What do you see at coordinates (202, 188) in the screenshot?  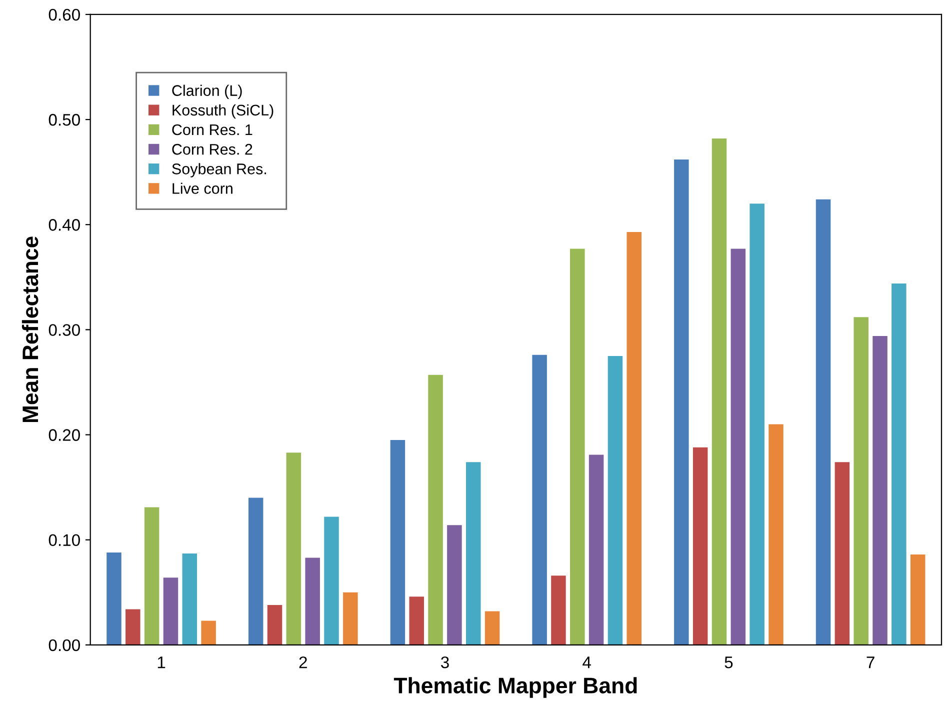 I see `legend-label: Live corn` at bounding box center [202, 188].